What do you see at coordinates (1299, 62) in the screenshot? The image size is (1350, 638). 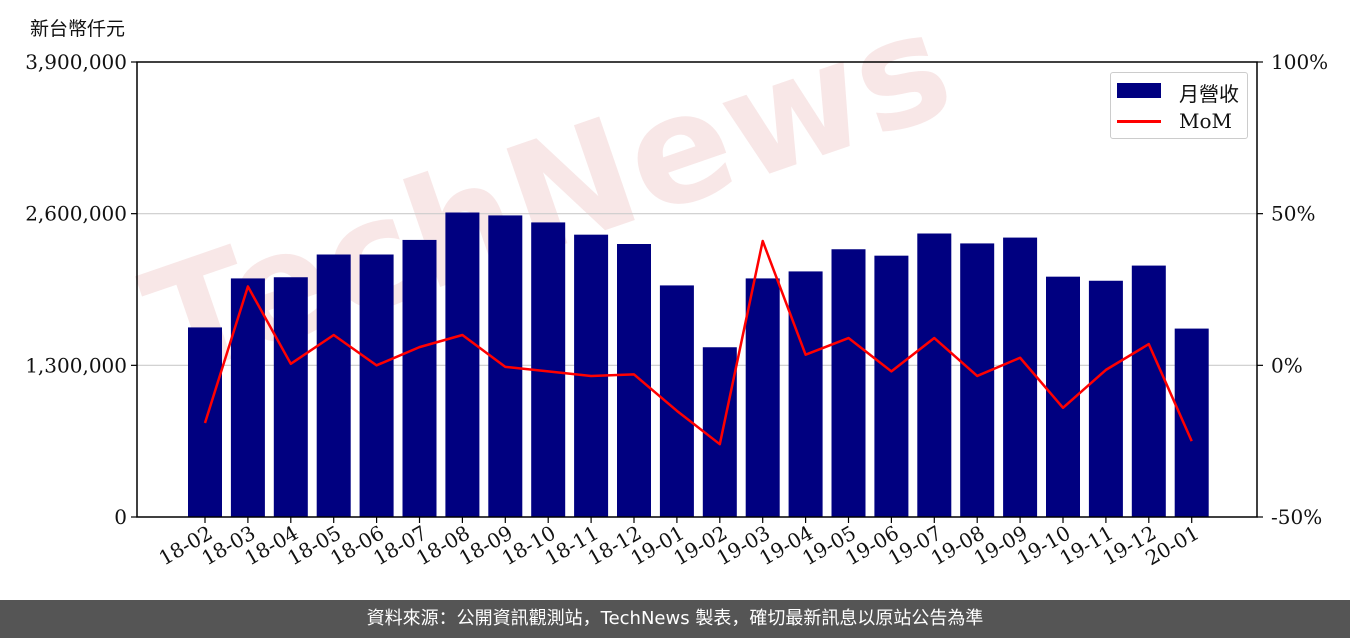 I see `right-tick-label: 100%` at bounding box center [1299, 62].